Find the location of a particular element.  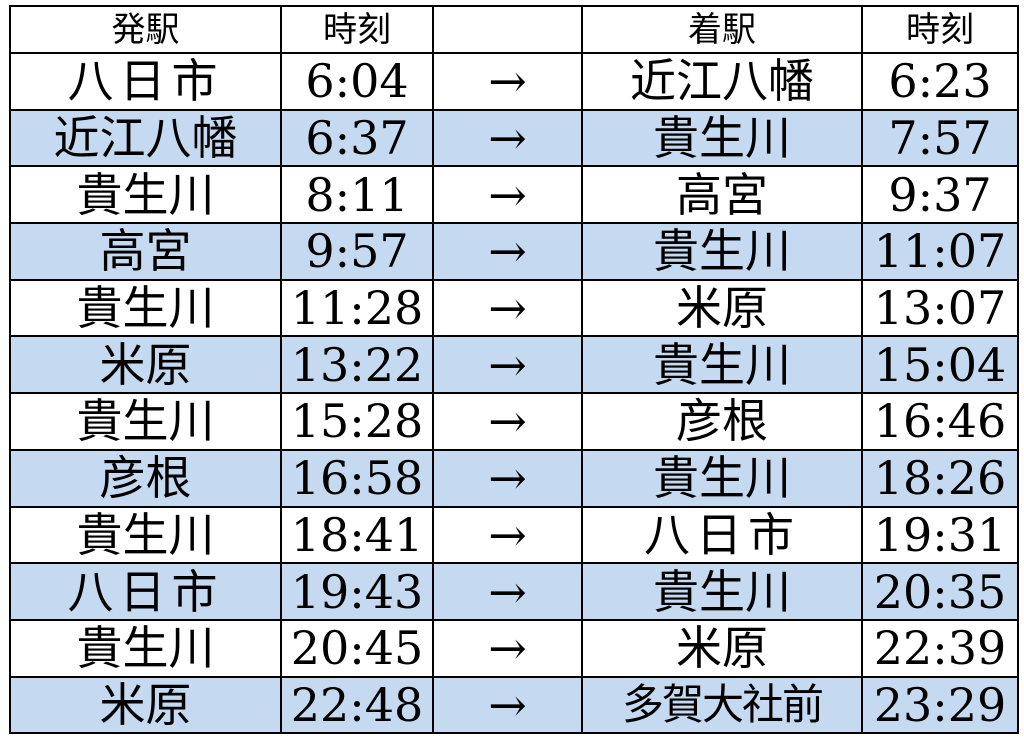

departure-time: 11:28 is located at coordinates (357, 308).